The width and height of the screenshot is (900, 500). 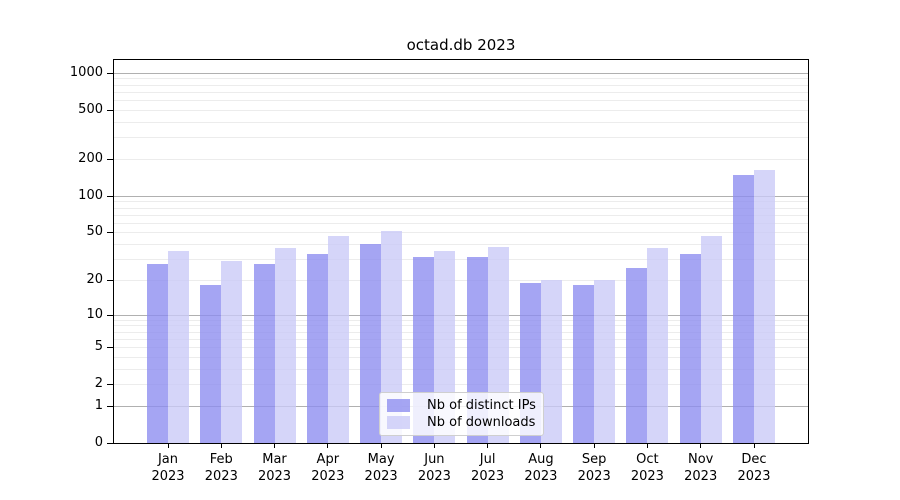 I want to click on x-tick-month: May, so click(x=381, y=459).